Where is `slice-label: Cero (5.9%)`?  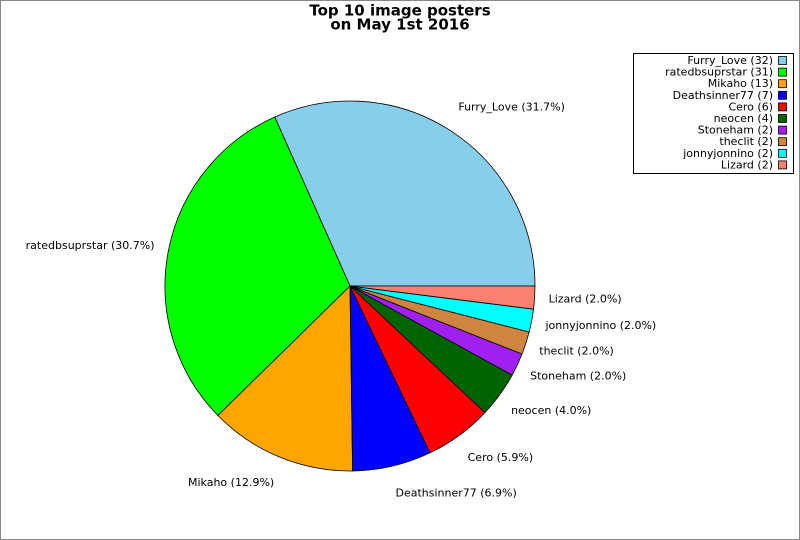 slice-label: Cero (5.9%) is located at coordinates (500, 457).